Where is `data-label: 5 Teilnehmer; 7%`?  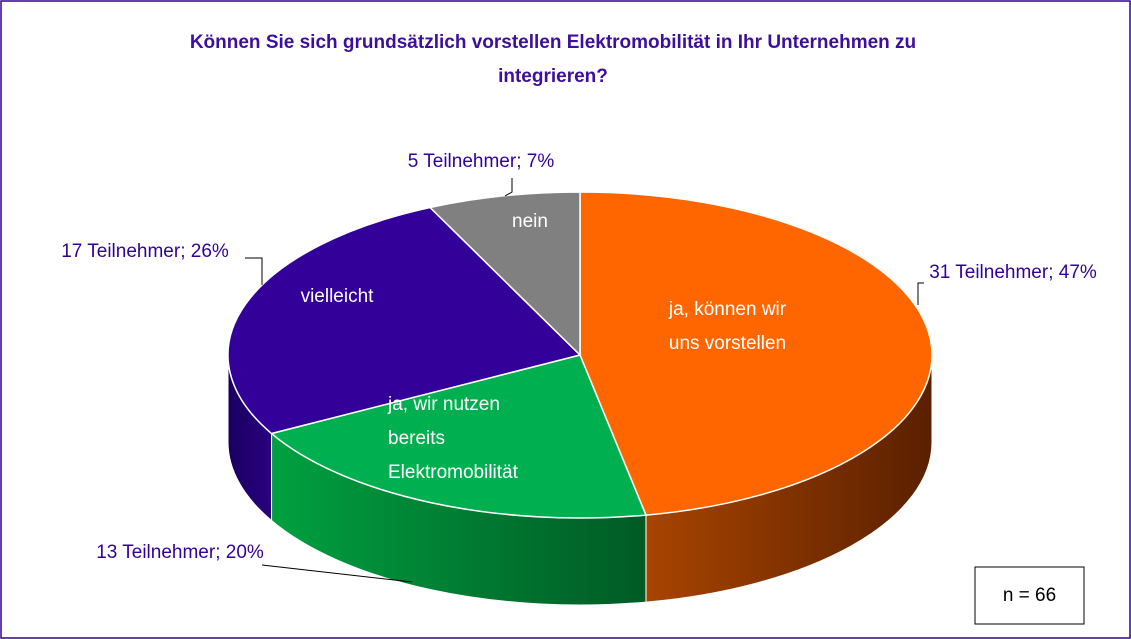
data-label: 5 Teilnehmer; 7% is located at coordinates (481, 161).